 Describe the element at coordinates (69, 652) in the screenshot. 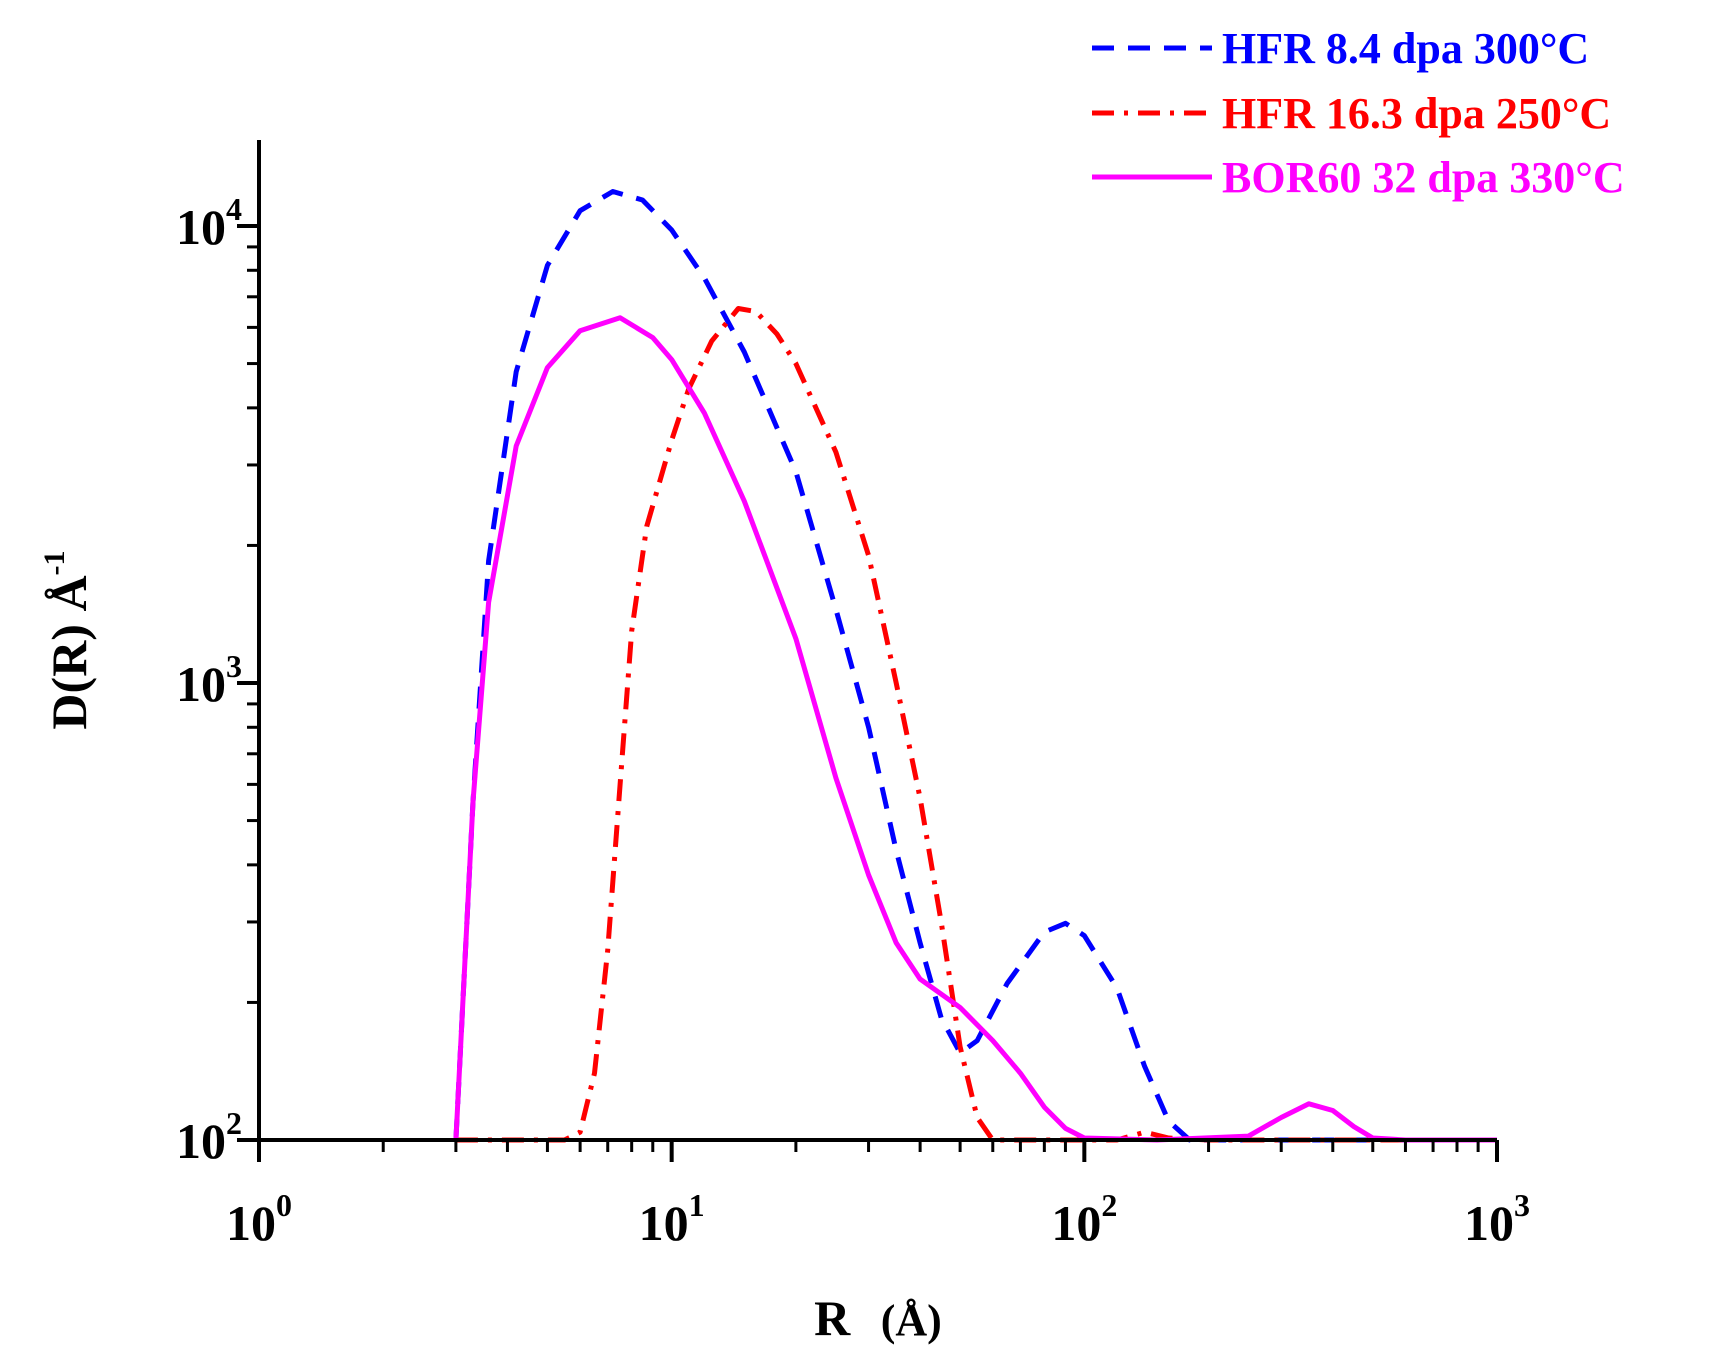

I see `y-axis-label-text: D(R) Å` at that location.